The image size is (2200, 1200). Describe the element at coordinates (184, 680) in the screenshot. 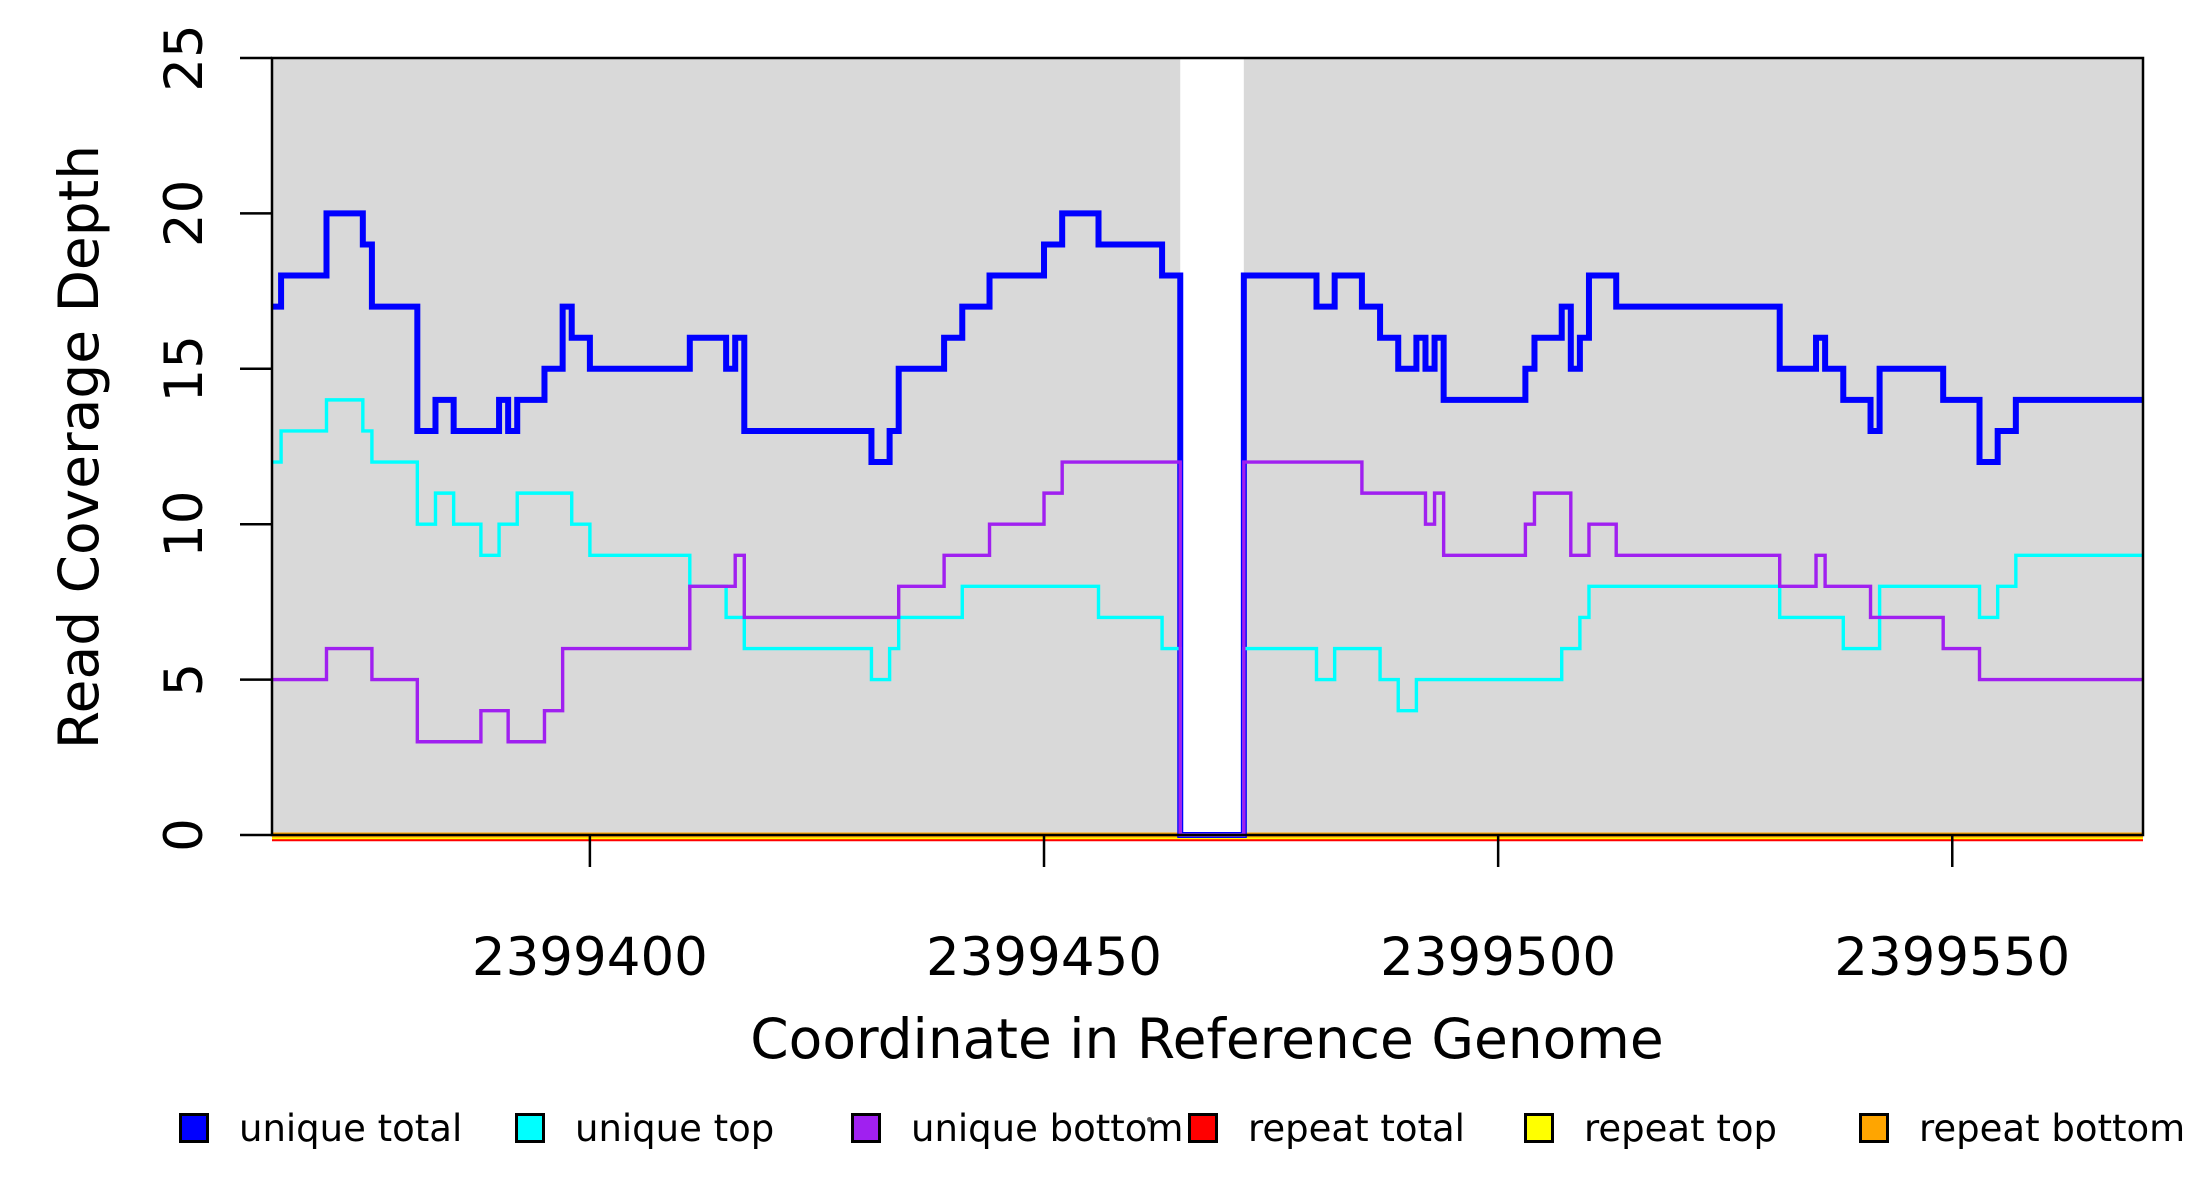

I see `y-axis-tick-label: 5` at that location.